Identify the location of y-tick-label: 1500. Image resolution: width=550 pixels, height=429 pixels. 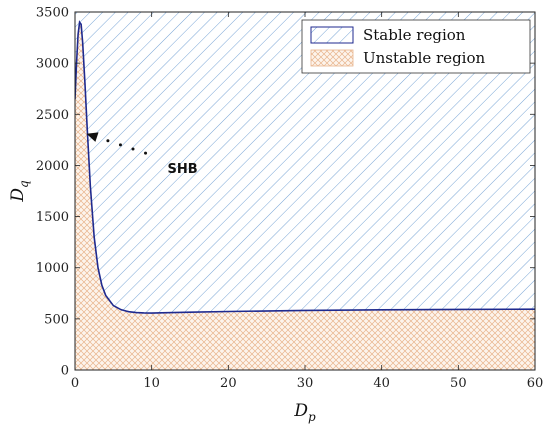
(52, 217).